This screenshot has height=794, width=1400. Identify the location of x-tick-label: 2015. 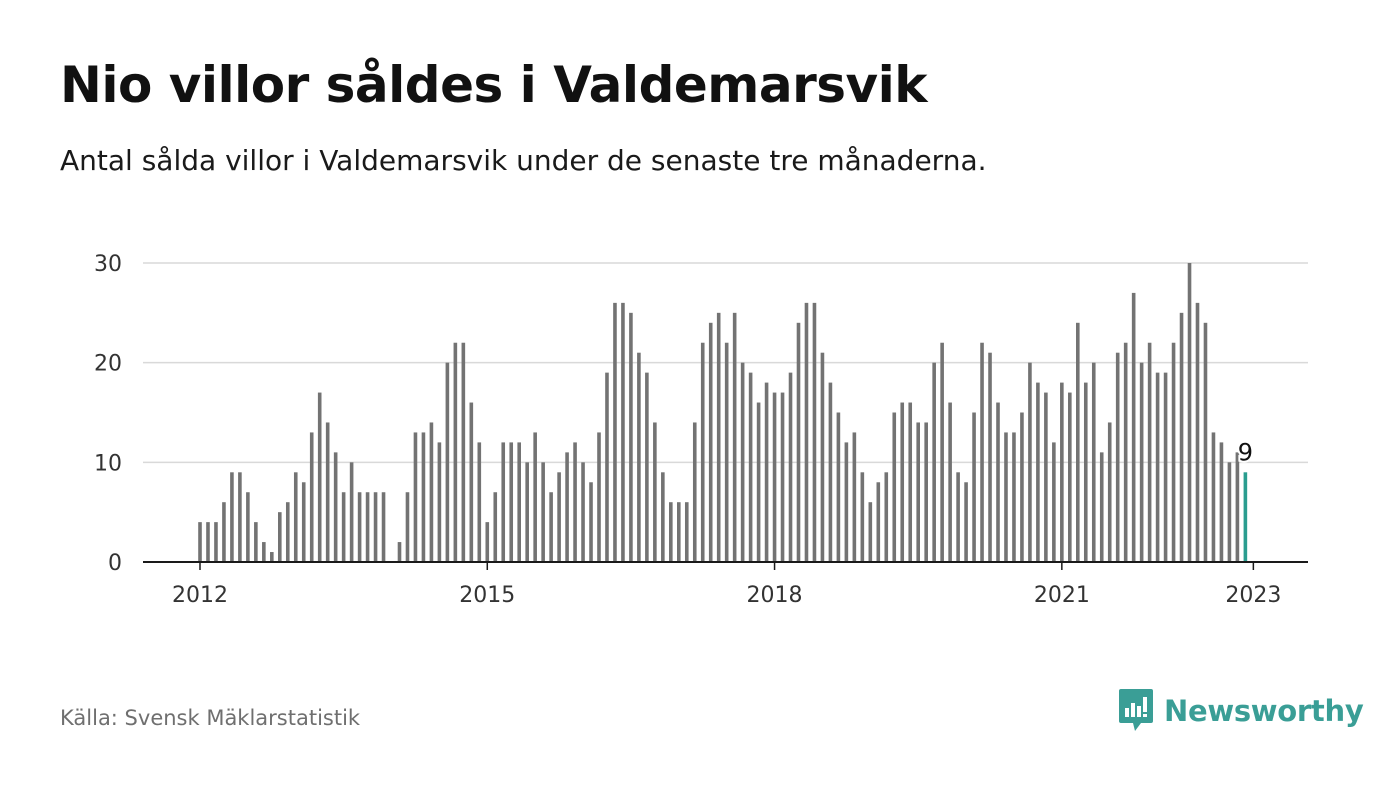
(487, 595).